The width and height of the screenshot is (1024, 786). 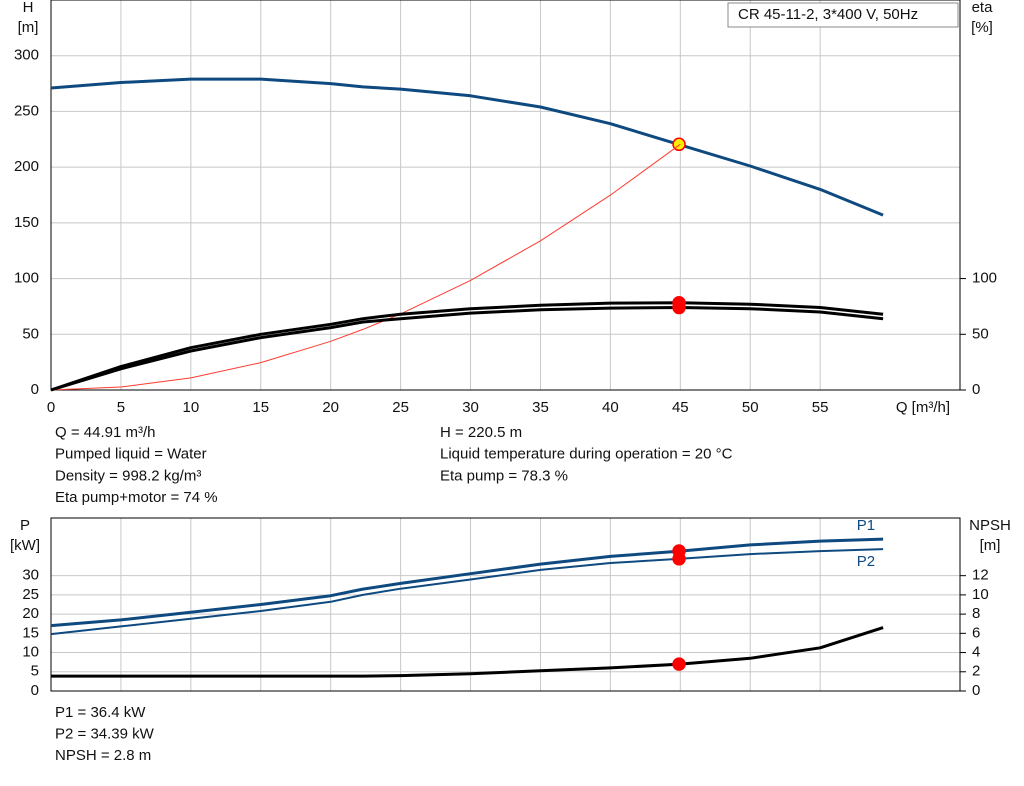 What do you see at coordinates (30, 652) in the screenshot?
I see `y-tick-label: 10` at bounding box center [30, 652].